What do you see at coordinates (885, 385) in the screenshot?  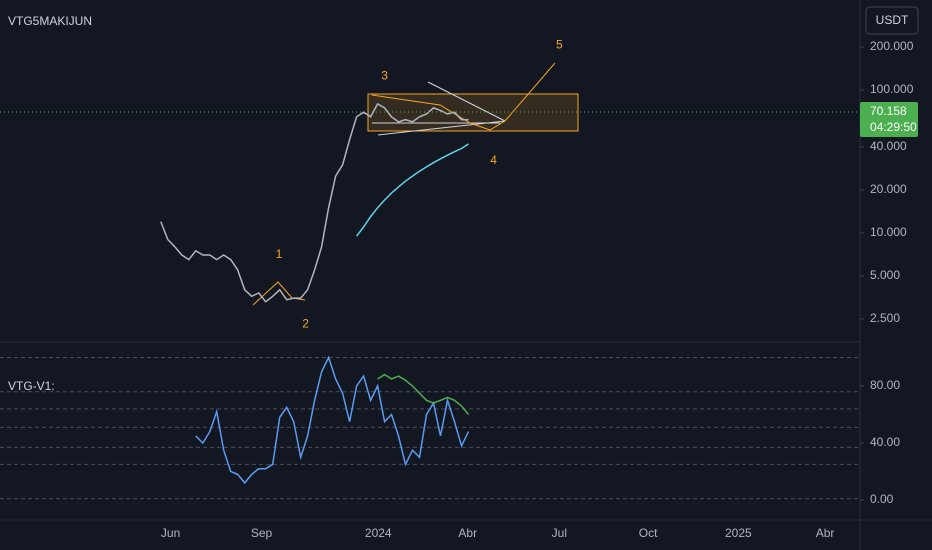 I see `y-tick-label: 80.00` at bounding box center [885, 385].